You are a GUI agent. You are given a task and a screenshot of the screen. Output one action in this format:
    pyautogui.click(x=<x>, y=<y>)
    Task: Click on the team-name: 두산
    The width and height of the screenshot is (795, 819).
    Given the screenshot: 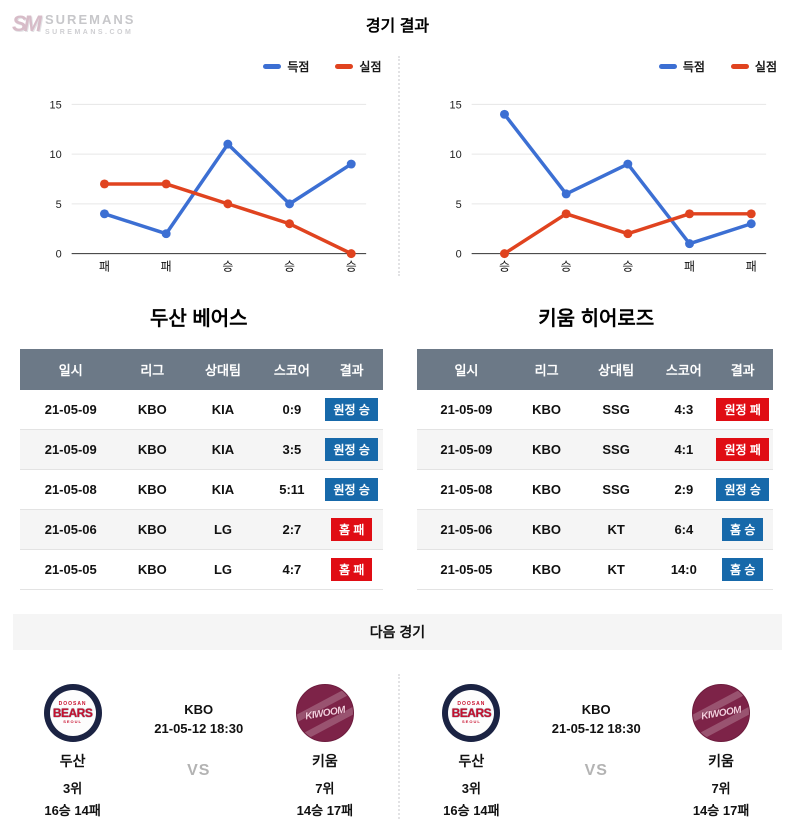 What is the action you would take?
    pyautogui.click(x=73, y=761)
    